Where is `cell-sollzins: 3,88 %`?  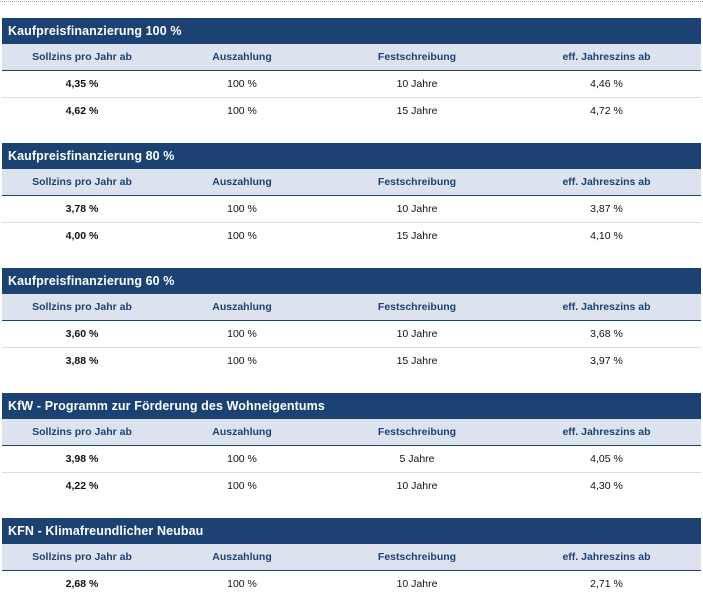 cell-sollzins: 3,88 % is located at coordinates (82, 361).